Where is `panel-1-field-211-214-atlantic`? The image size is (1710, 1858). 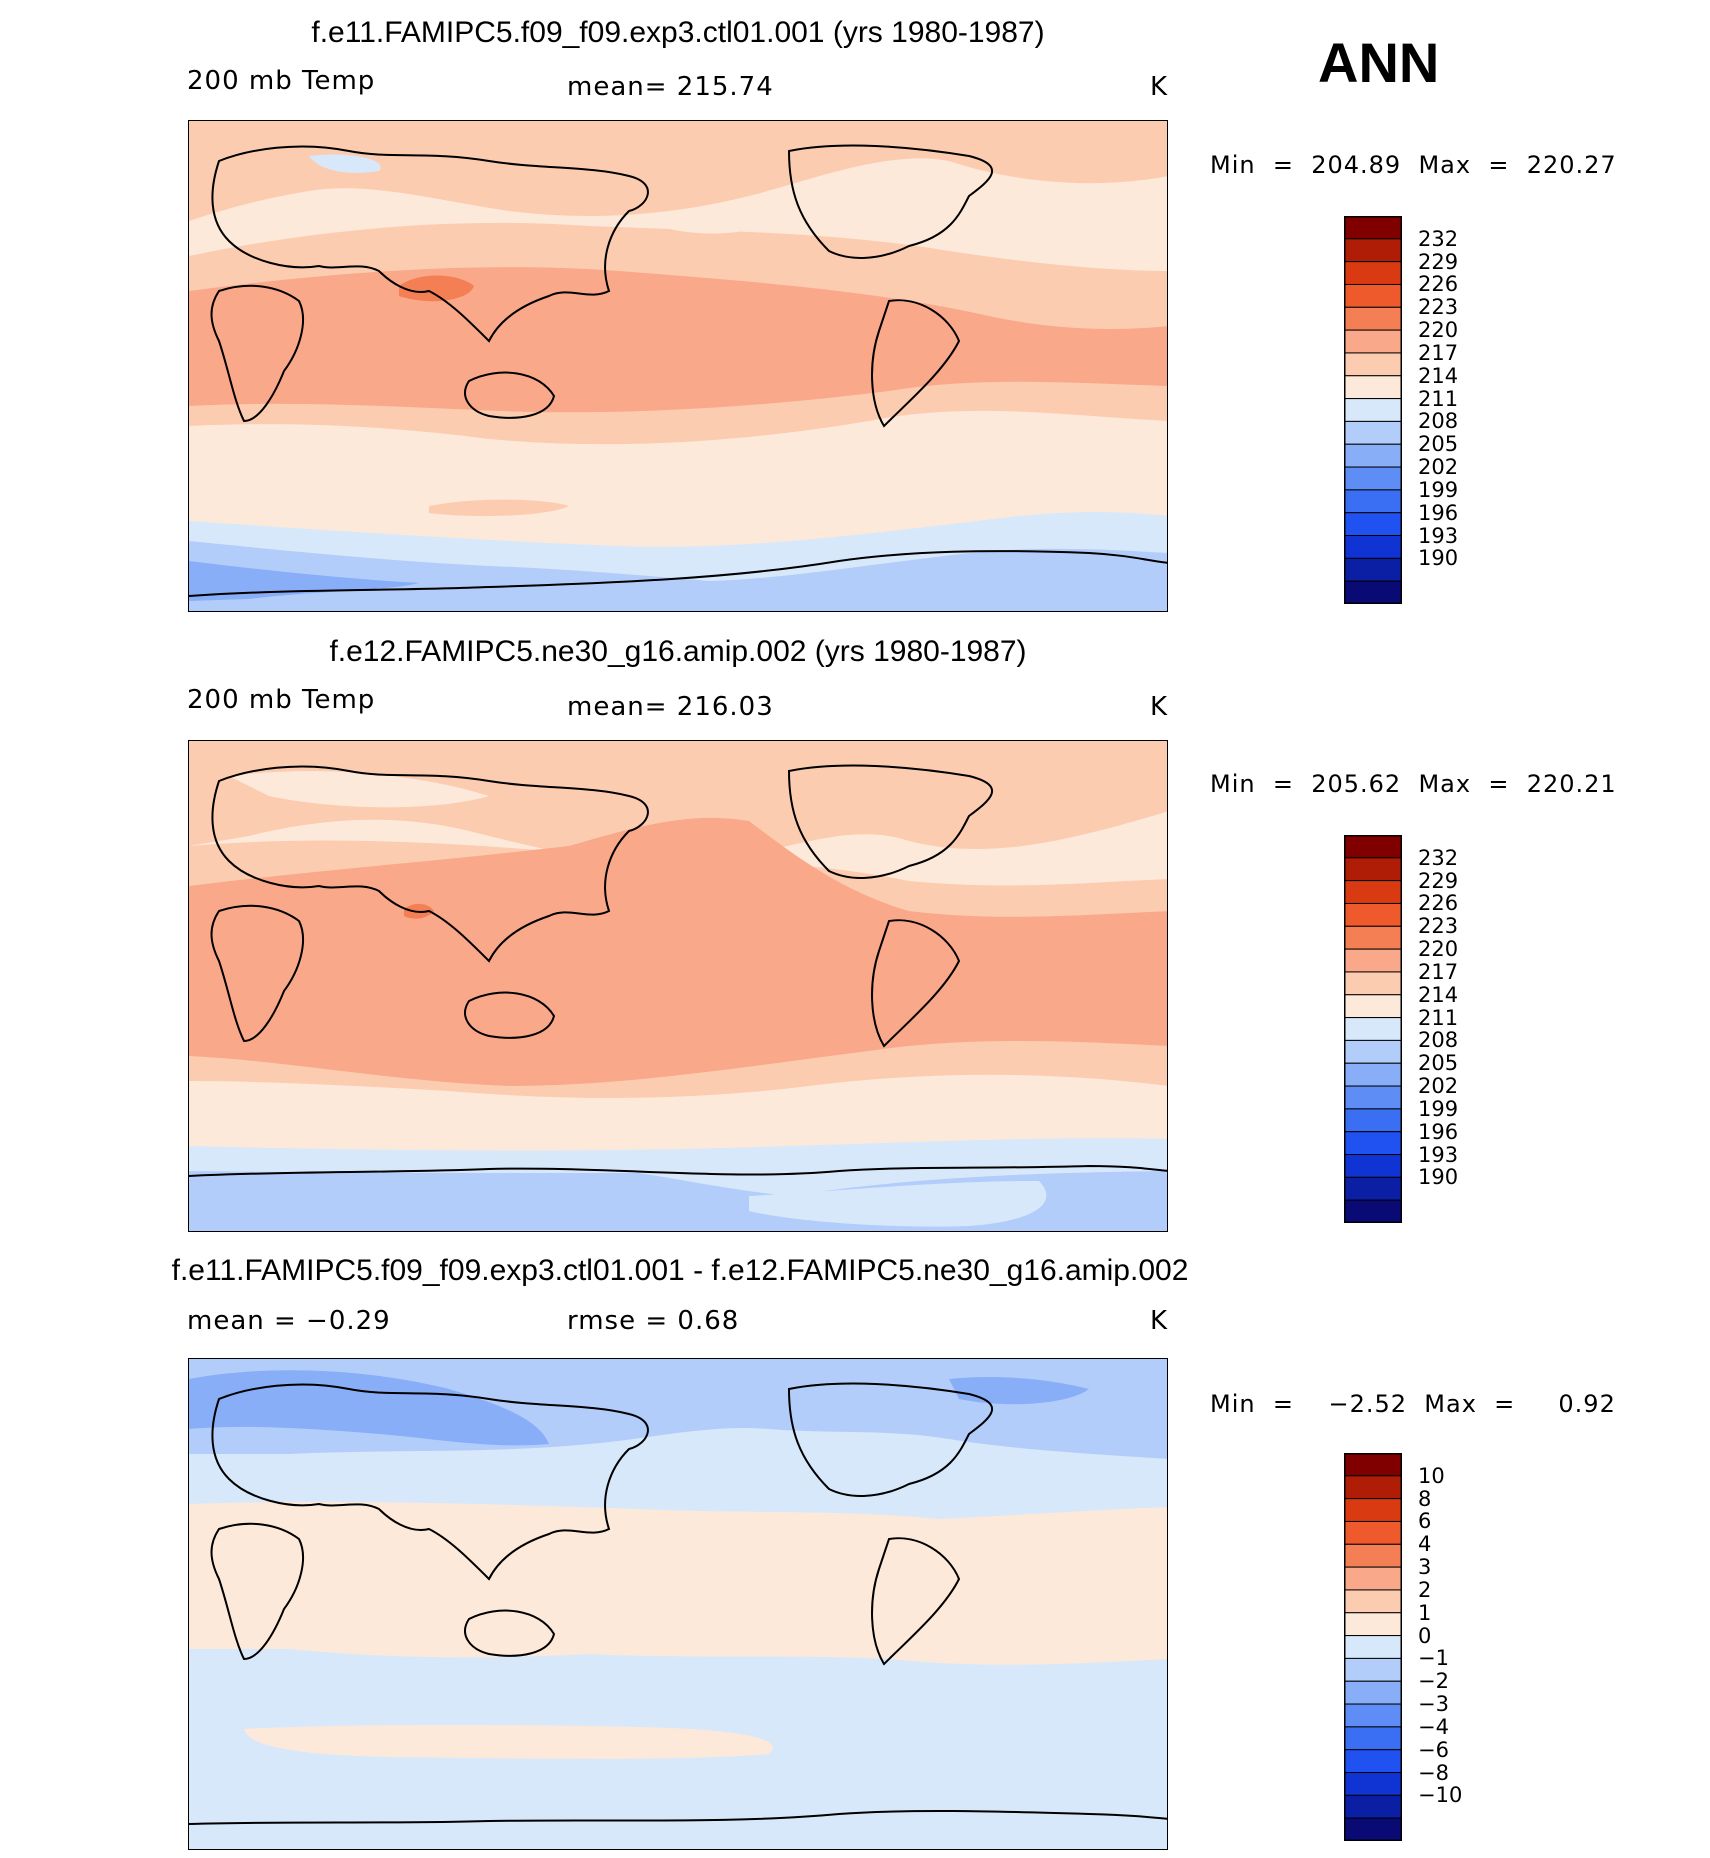
panel-1-field-211-214-atlantic is located at coordinates (1054, 233).